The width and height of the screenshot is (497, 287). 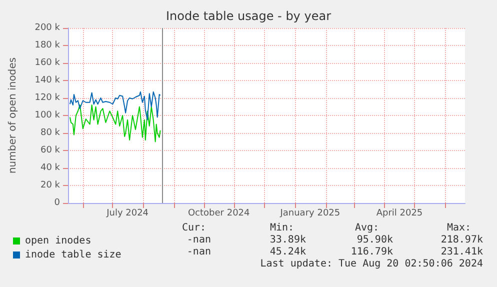 What do you see at coordinates (309, 213) in the screenshot?
I see `x-tick-label: January 2025` at bounding box center [309, 213].